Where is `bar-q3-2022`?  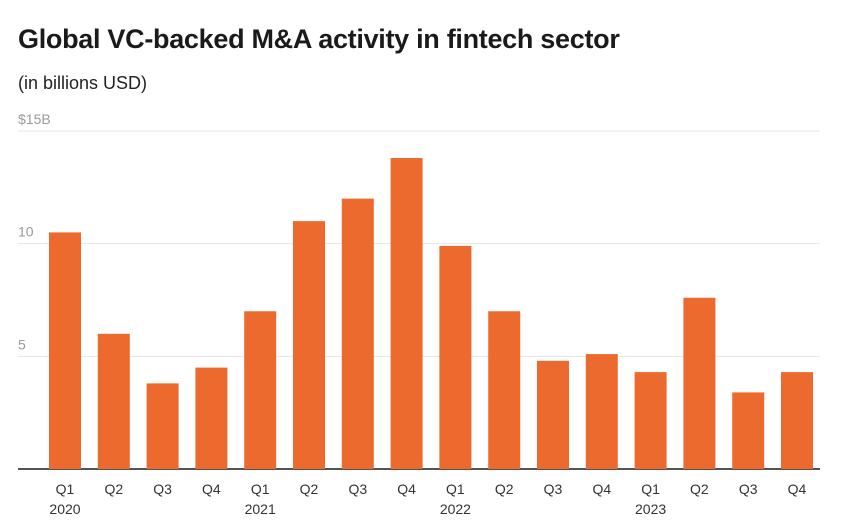 bar-q3-2022 is located at coordinates (553, 414).